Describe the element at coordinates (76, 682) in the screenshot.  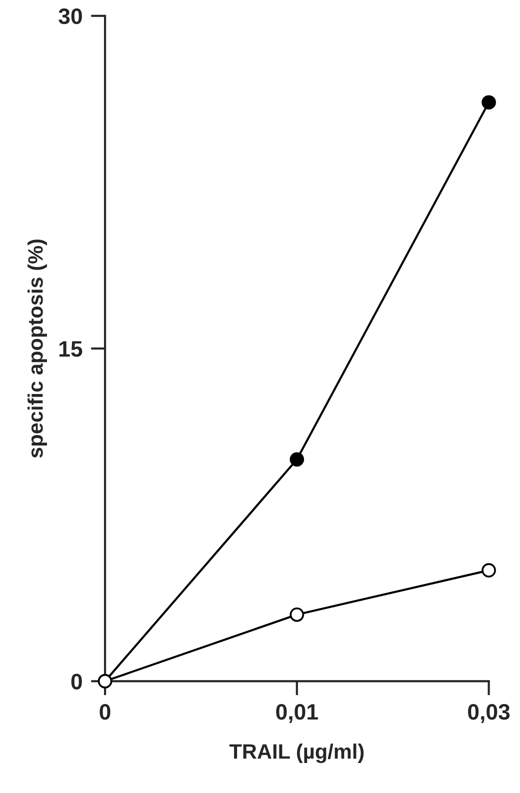
I see `y-tick-label: 0` at that location.